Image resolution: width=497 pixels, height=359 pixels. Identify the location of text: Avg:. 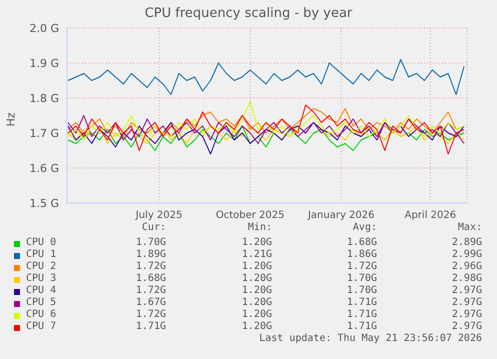
(364, 227).